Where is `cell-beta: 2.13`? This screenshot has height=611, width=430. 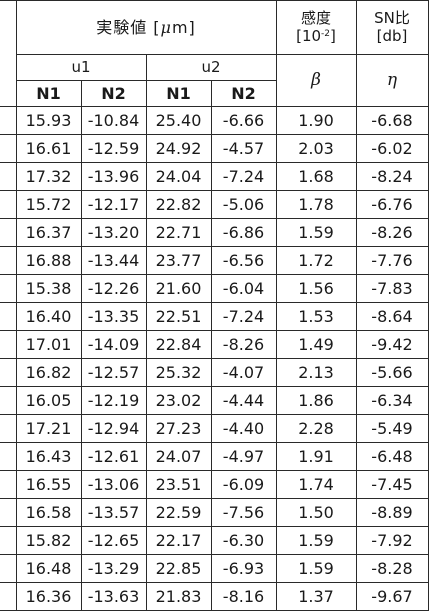
cell-beta: 2.13 is located at coordinates (316, 372).